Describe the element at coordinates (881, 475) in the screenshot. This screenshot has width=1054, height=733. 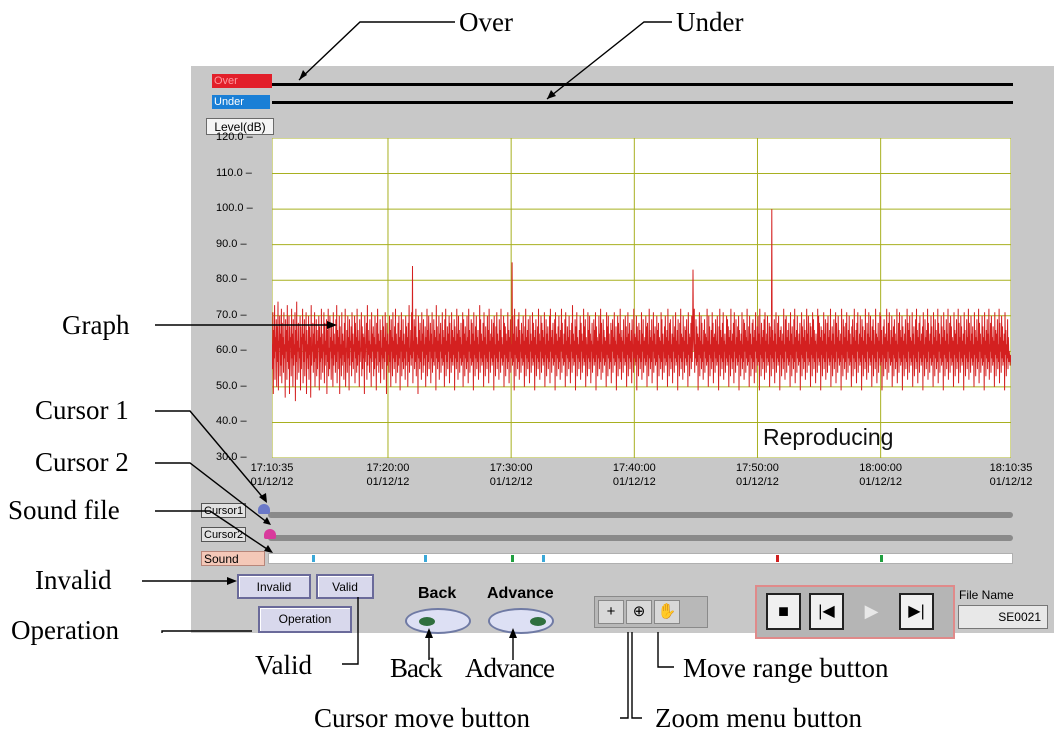
I see `x-tick-label: 18:00:00 01/12/12` at that location.